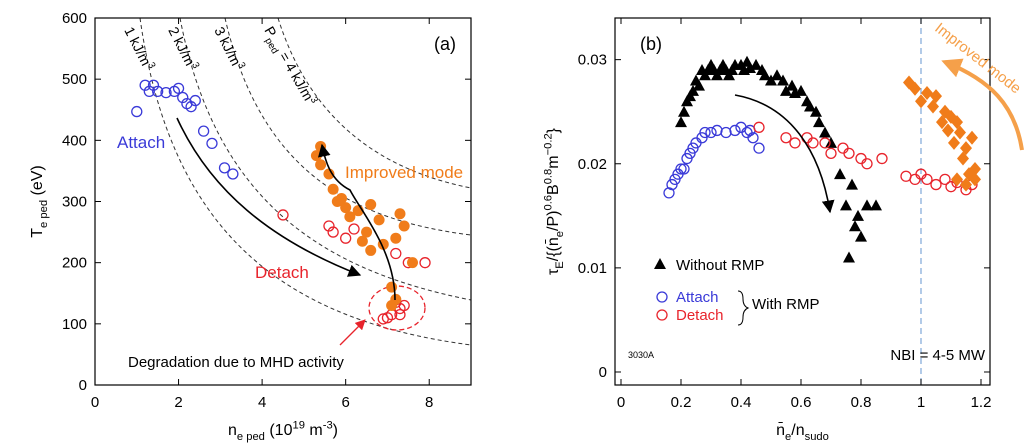 The image size is (1030, 443). I want to click on y-axis-label: Te ped (eV), so click(39, 201).